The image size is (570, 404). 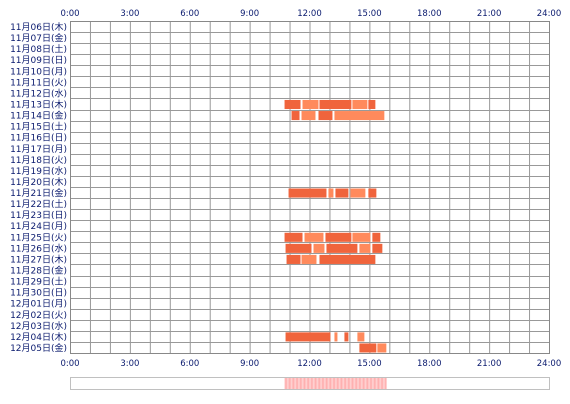 I want to click on summary-strip, so click(x=310, y=383).